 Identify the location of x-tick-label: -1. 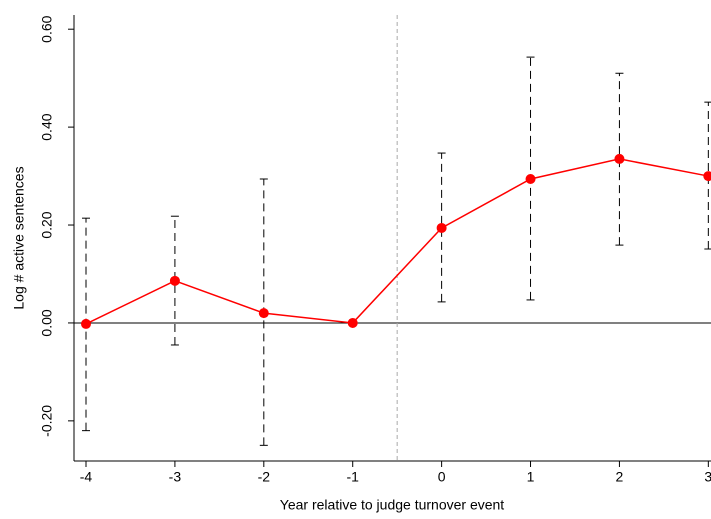
(352, 477).